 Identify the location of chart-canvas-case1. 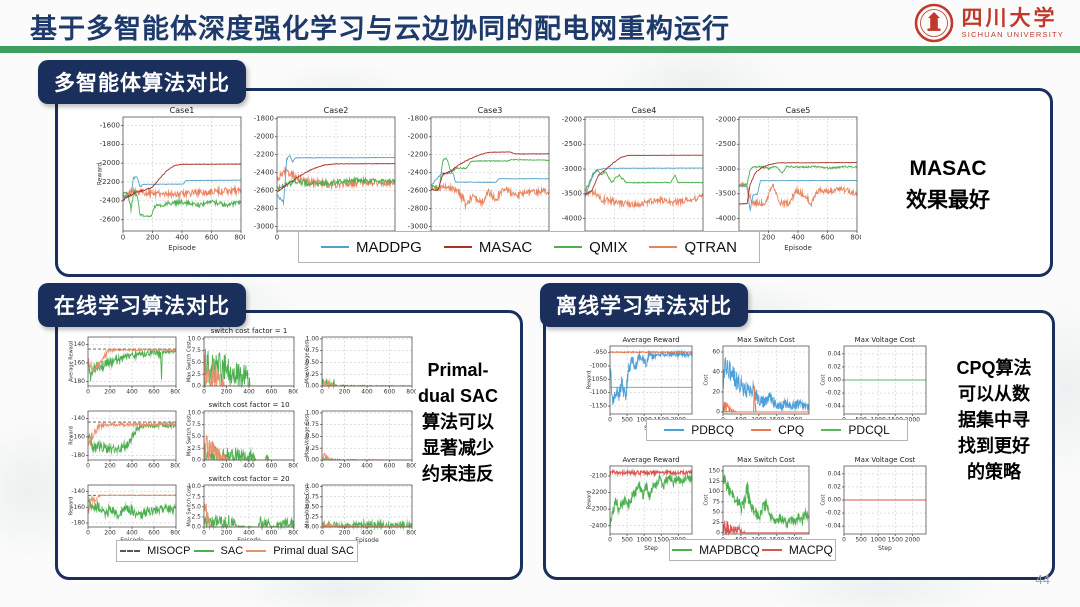
(169, 178).